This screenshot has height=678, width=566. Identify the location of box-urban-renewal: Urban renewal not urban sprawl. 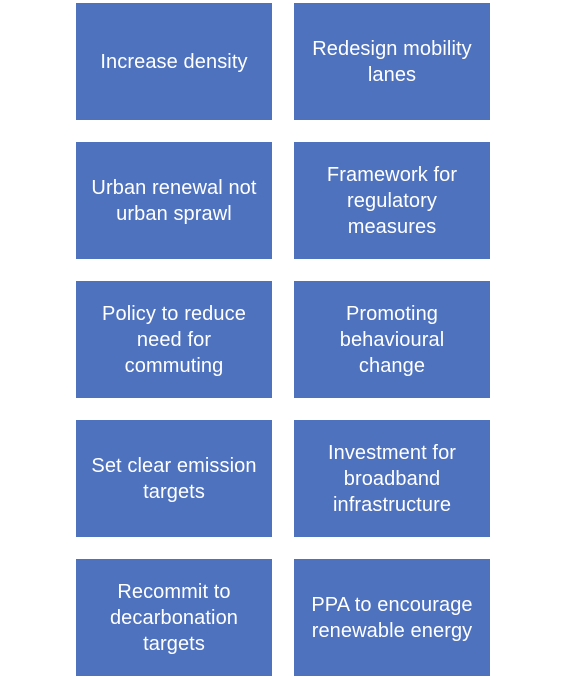
(174, 200).